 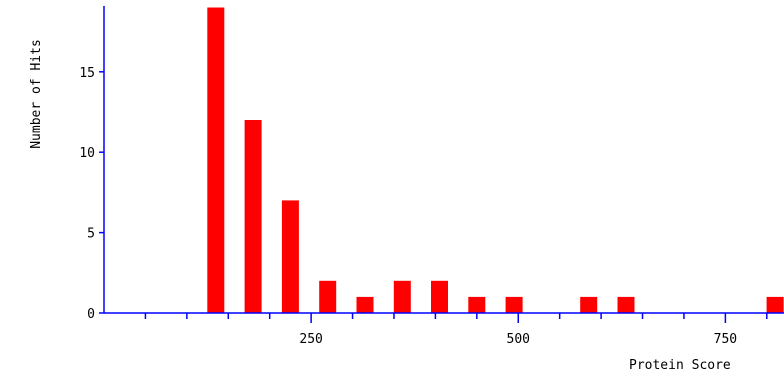 I want to click on x-tick-label: 500, so click(x=518, y=339).